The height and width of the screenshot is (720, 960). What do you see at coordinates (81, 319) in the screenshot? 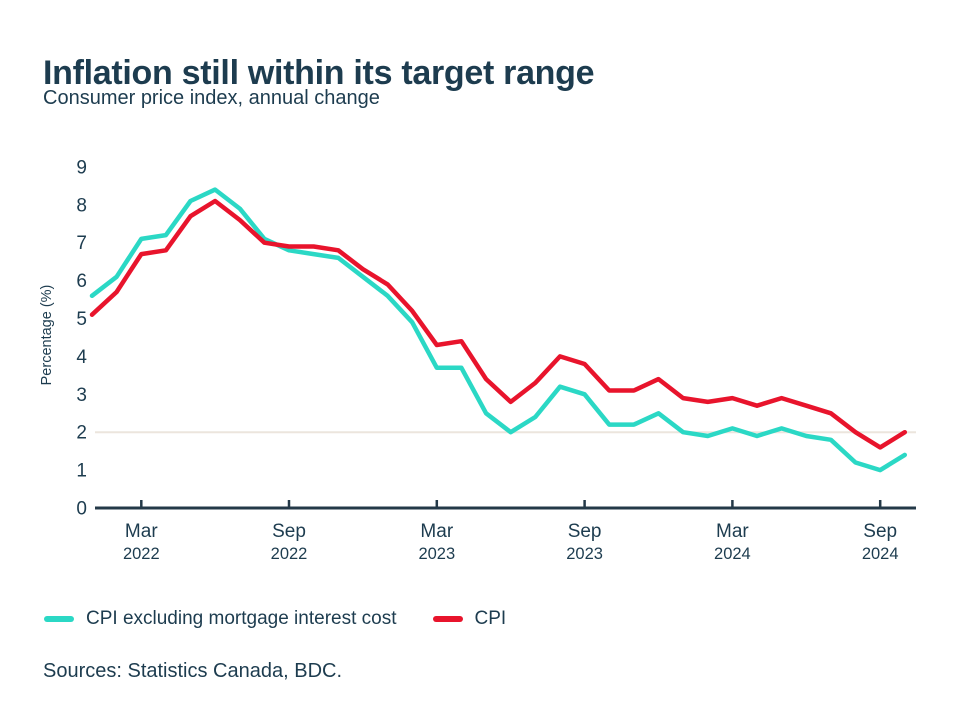
I see `y-tick-label: 5` at bounding box center [81, 319].